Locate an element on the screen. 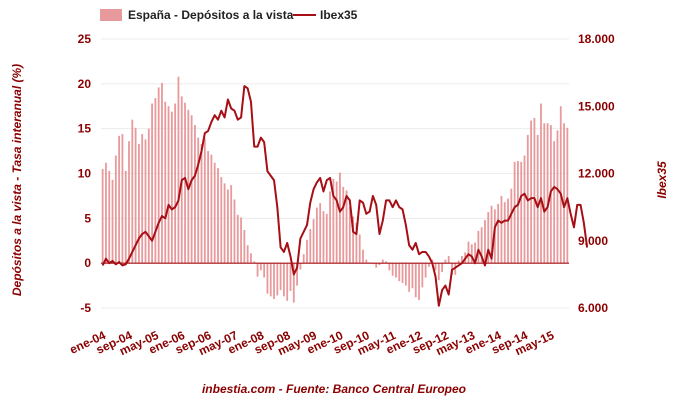 The height and width of the screenshot is (402, 680). right-tick-label: 12.000 is located at coordinates (596, 174).